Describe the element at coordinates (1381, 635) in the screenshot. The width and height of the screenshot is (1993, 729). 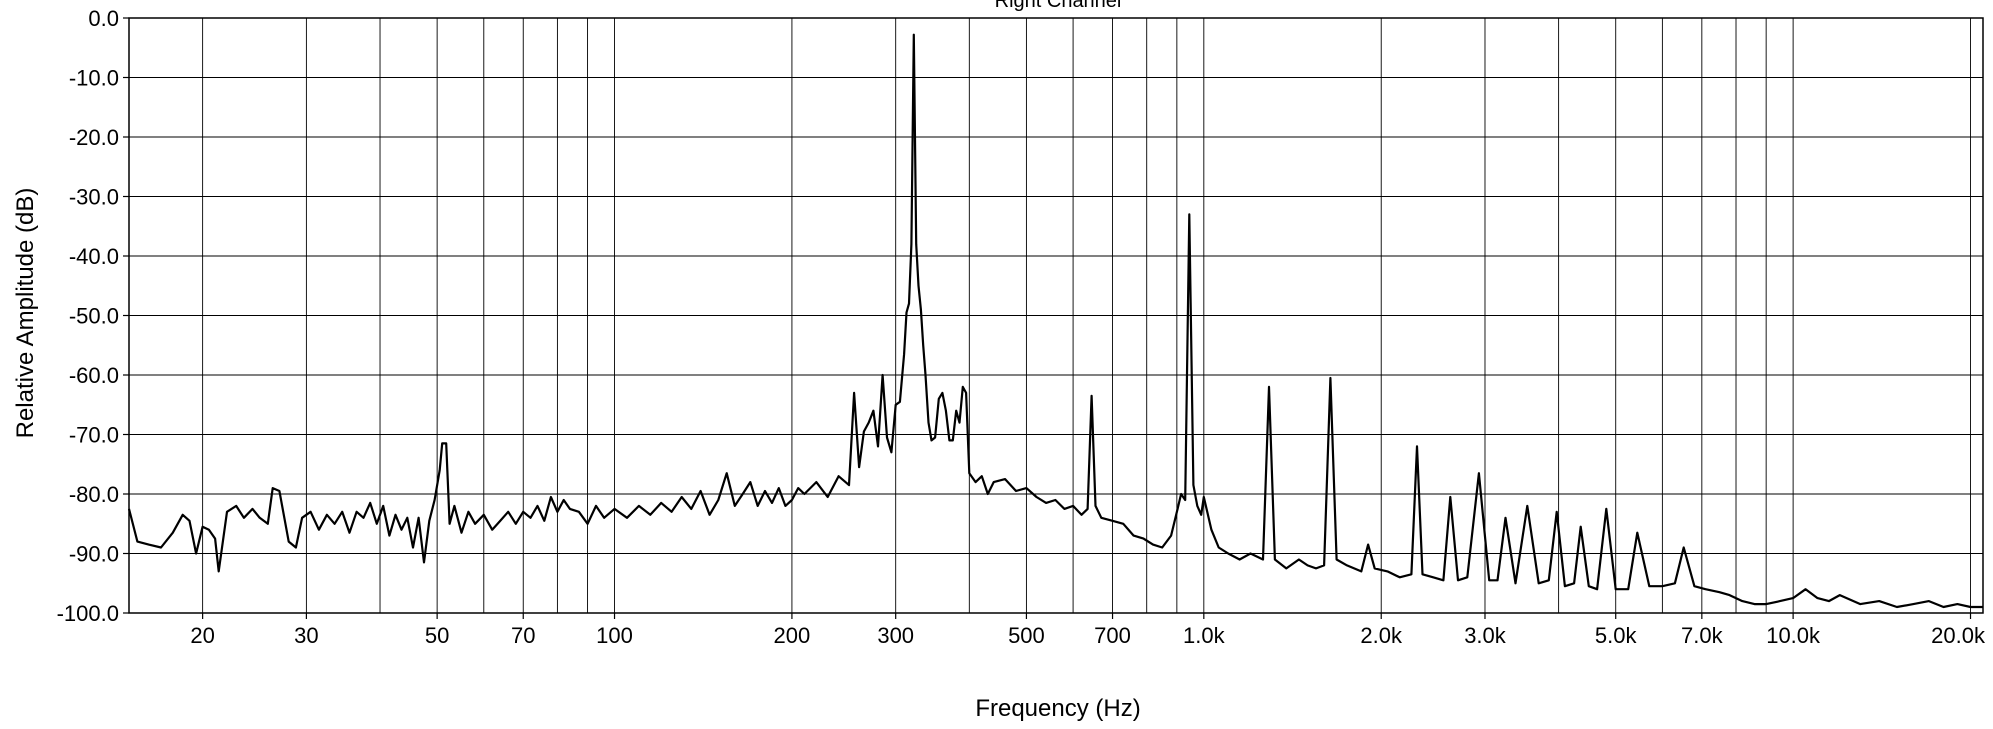
I see `x-tick-label: 2.0k` at that location.